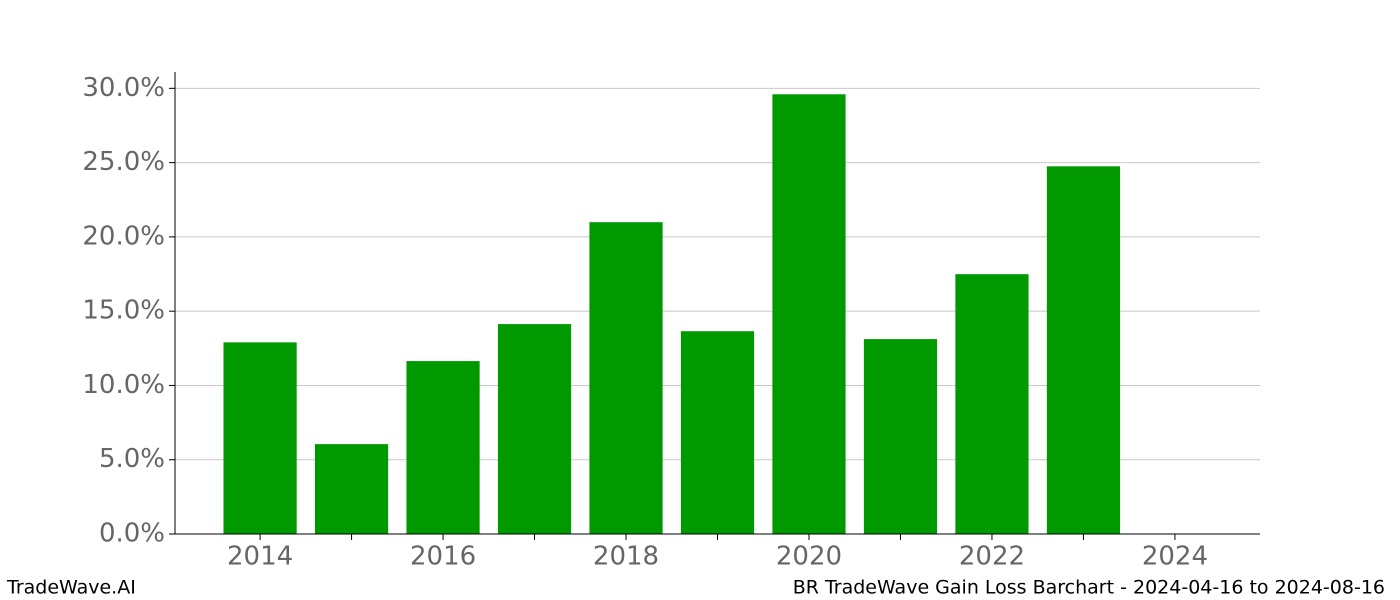  I want to click on x-tick-label: 2020, so click(809, 557).